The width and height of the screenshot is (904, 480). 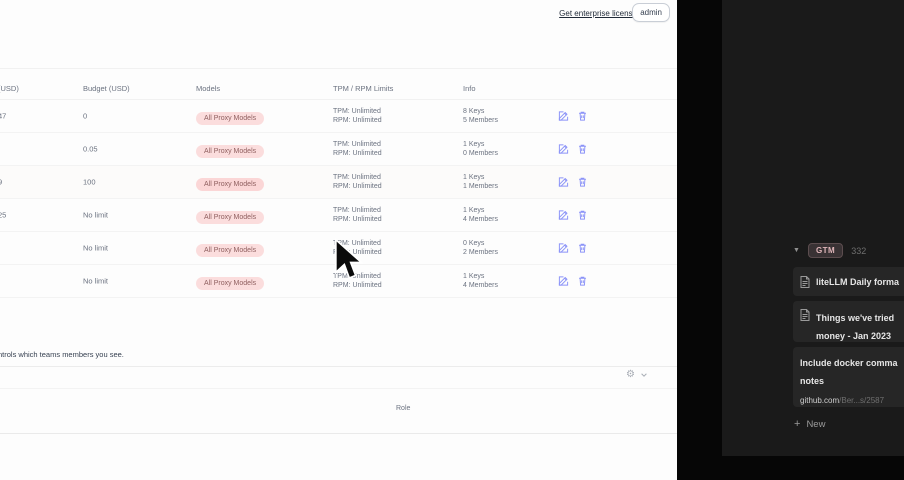 I want to click on info-cell: 1 Keys 0 Members, so click(x=481, y=149).